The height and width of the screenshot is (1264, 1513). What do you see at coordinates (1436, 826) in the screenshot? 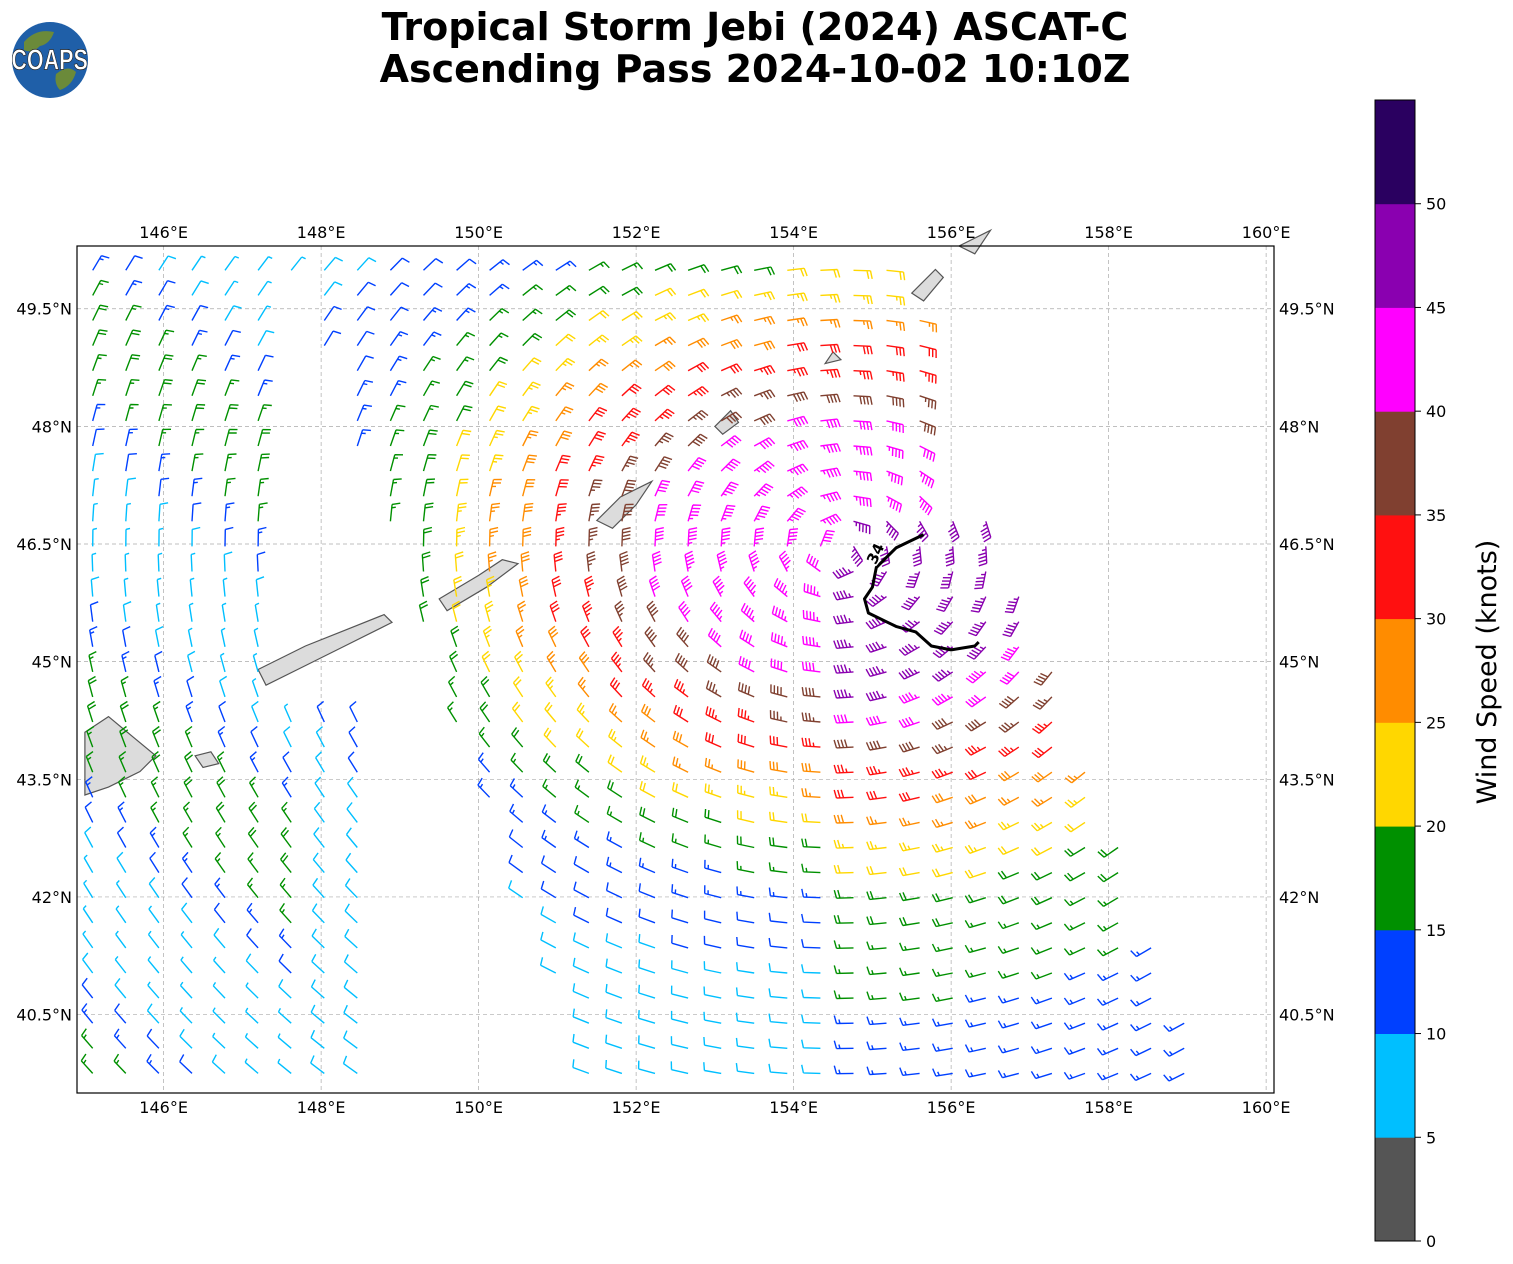
I see `colorbar-tick-label: 20` at bounding box center [1436, 826].